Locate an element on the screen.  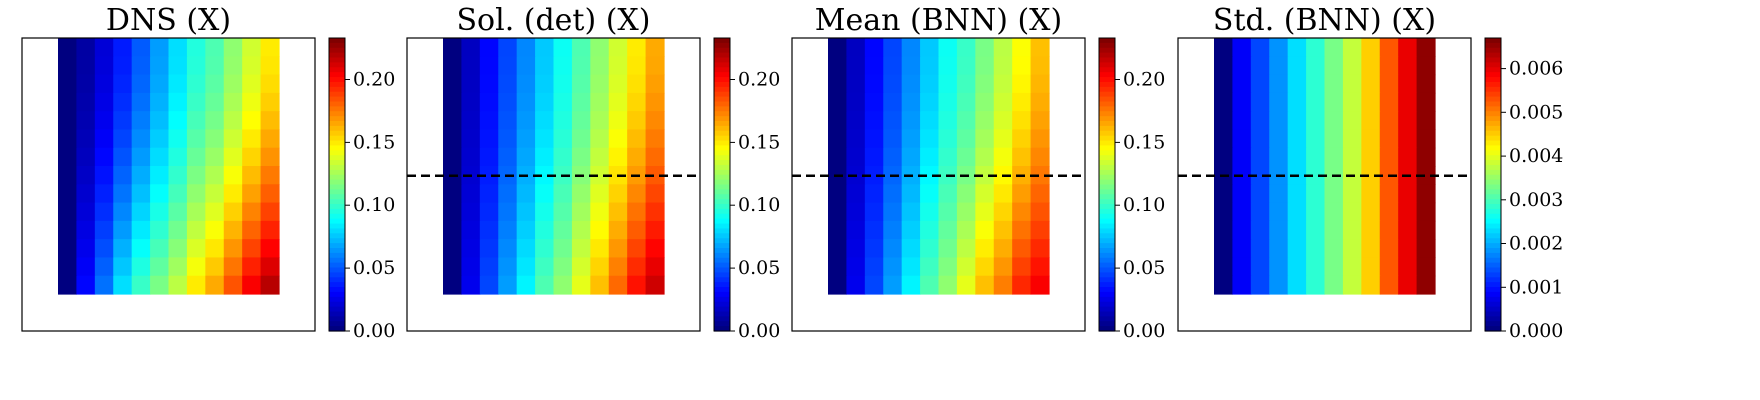
plot-frame is located at coordinates (1324, 184).